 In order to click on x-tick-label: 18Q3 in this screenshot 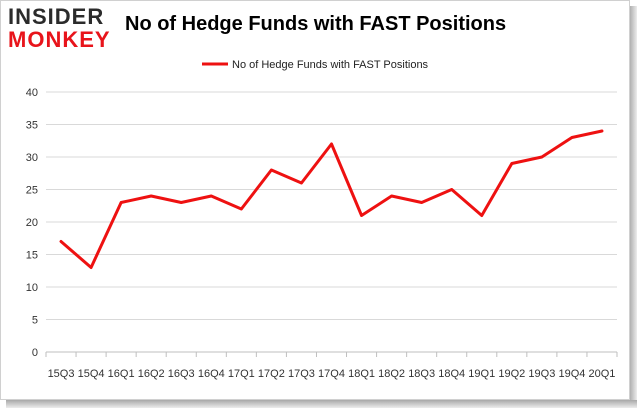, I will do `click(421, 374)`.